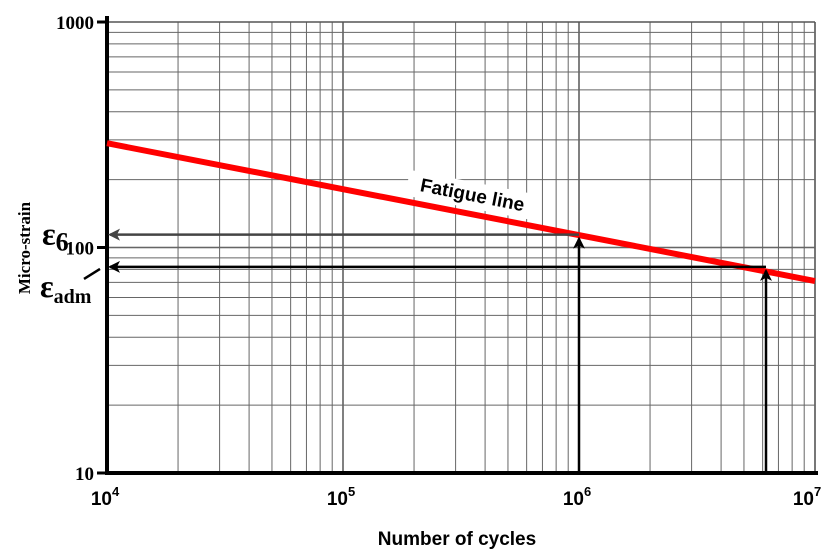 This screenshot has width=832, height=551. I want to click on y-tick-label: 1000, so click(75, 23).